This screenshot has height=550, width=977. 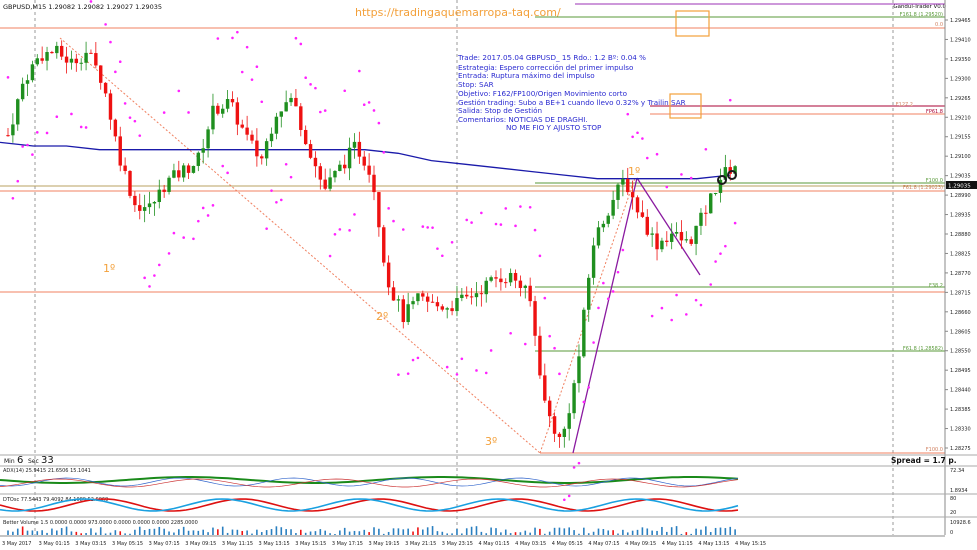 I want to click on y-tick-label: 1.28880, so click(x=960, y=235).